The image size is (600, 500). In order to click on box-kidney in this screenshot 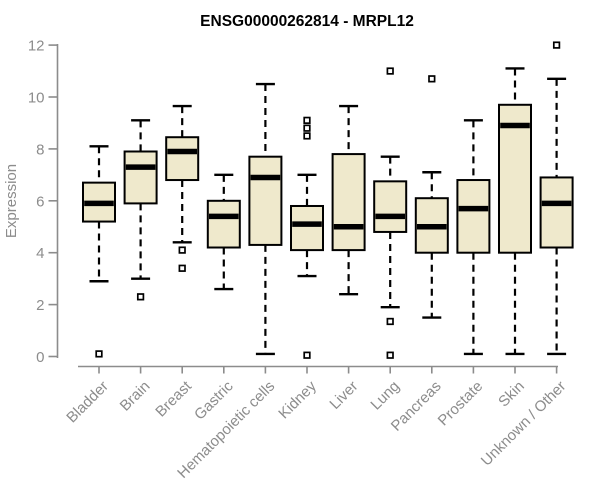, I will do `click(307, 237)`.